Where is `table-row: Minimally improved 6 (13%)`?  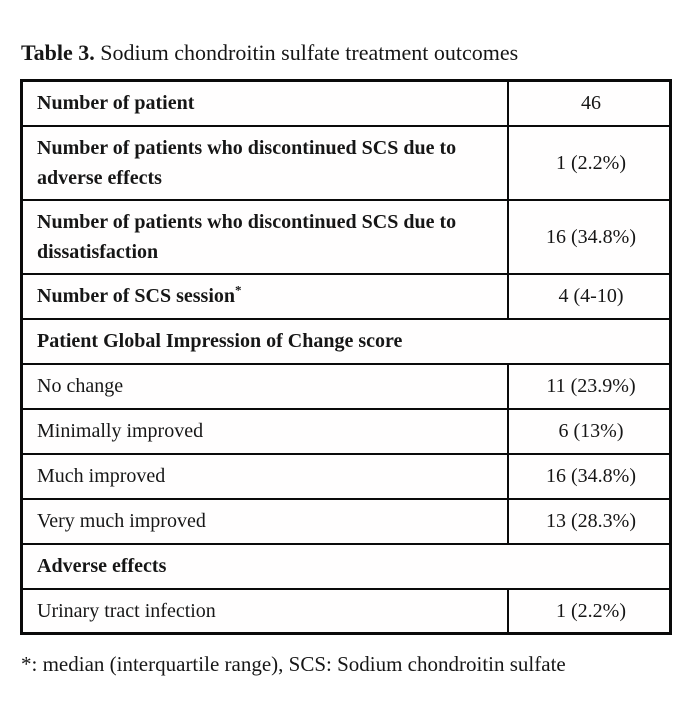
table-row: Minimally improved 6 (13%) is located at coordinates (346, 431).